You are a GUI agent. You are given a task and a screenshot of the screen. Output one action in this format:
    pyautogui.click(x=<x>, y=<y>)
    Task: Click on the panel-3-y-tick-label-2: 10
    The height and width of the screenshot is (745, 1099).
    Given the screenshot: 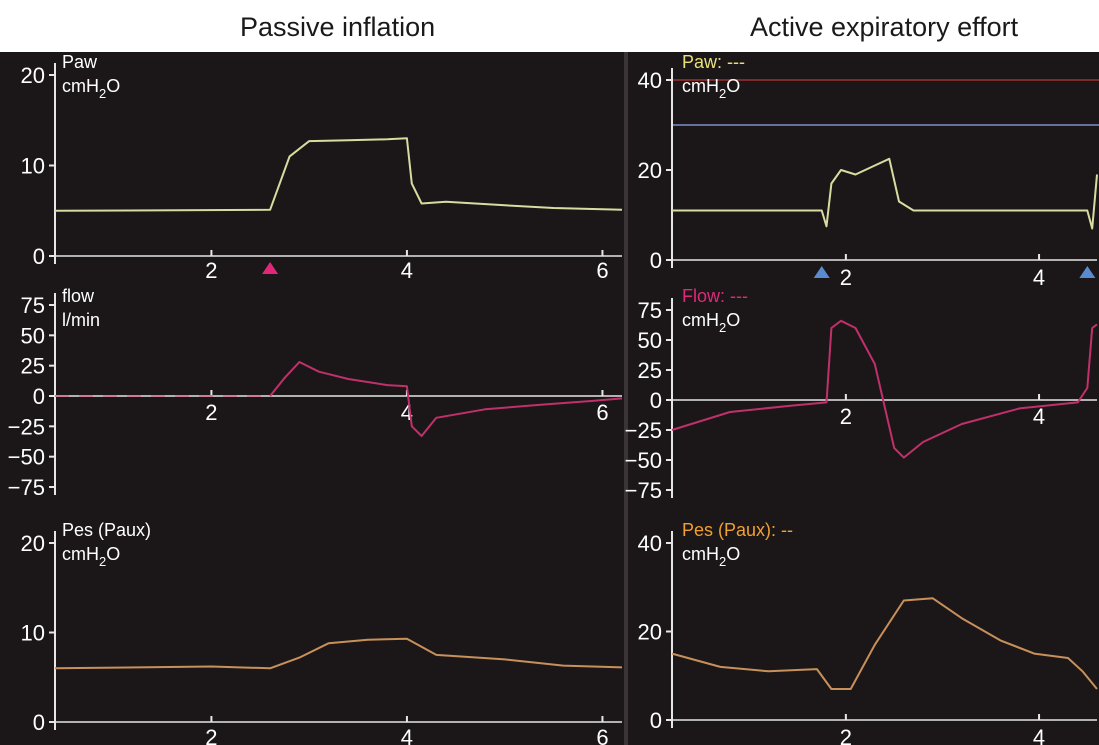 What is the action you would take?
    pyautogui.click(x=33, y=633)
    